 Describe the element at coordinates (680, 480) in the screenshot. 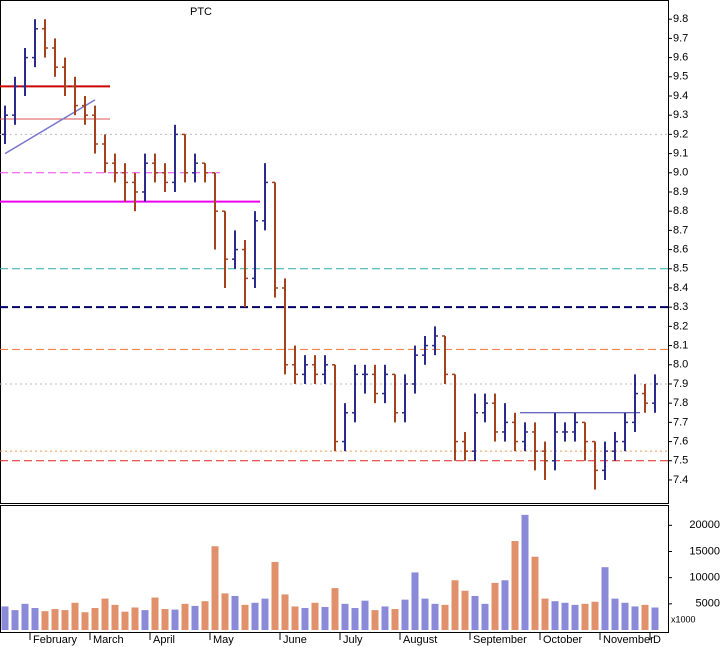

I see `y-tick-label: 7.4` at that location.